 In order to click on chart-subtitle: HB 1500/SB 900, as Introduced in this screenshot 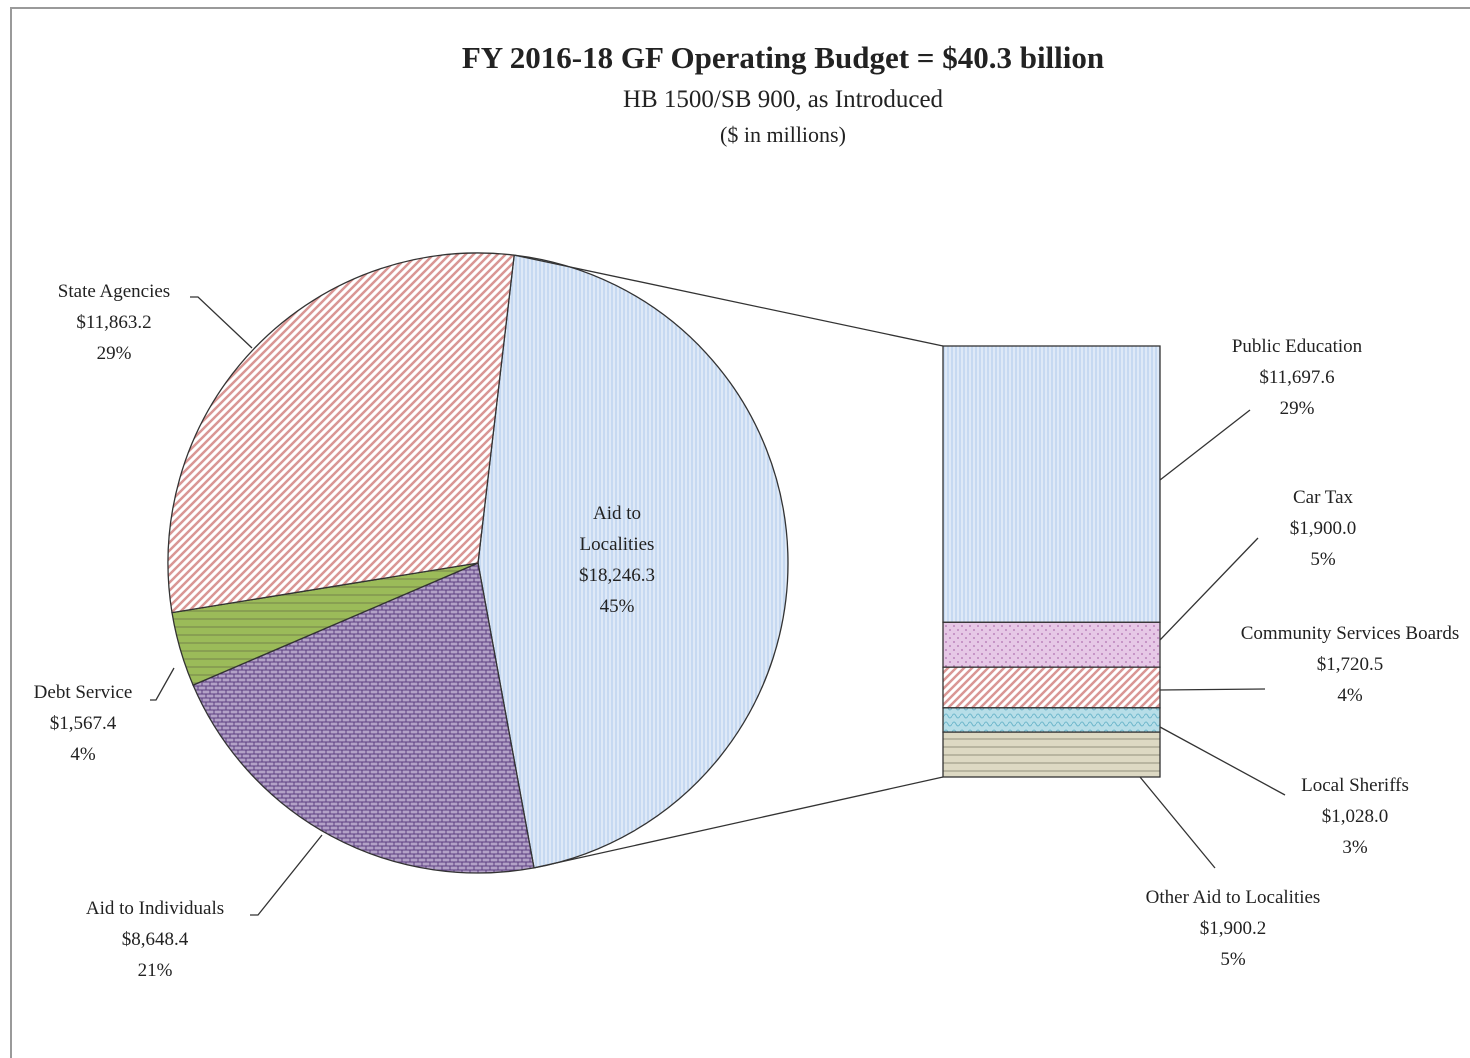, I will do `click(783, 99)`.